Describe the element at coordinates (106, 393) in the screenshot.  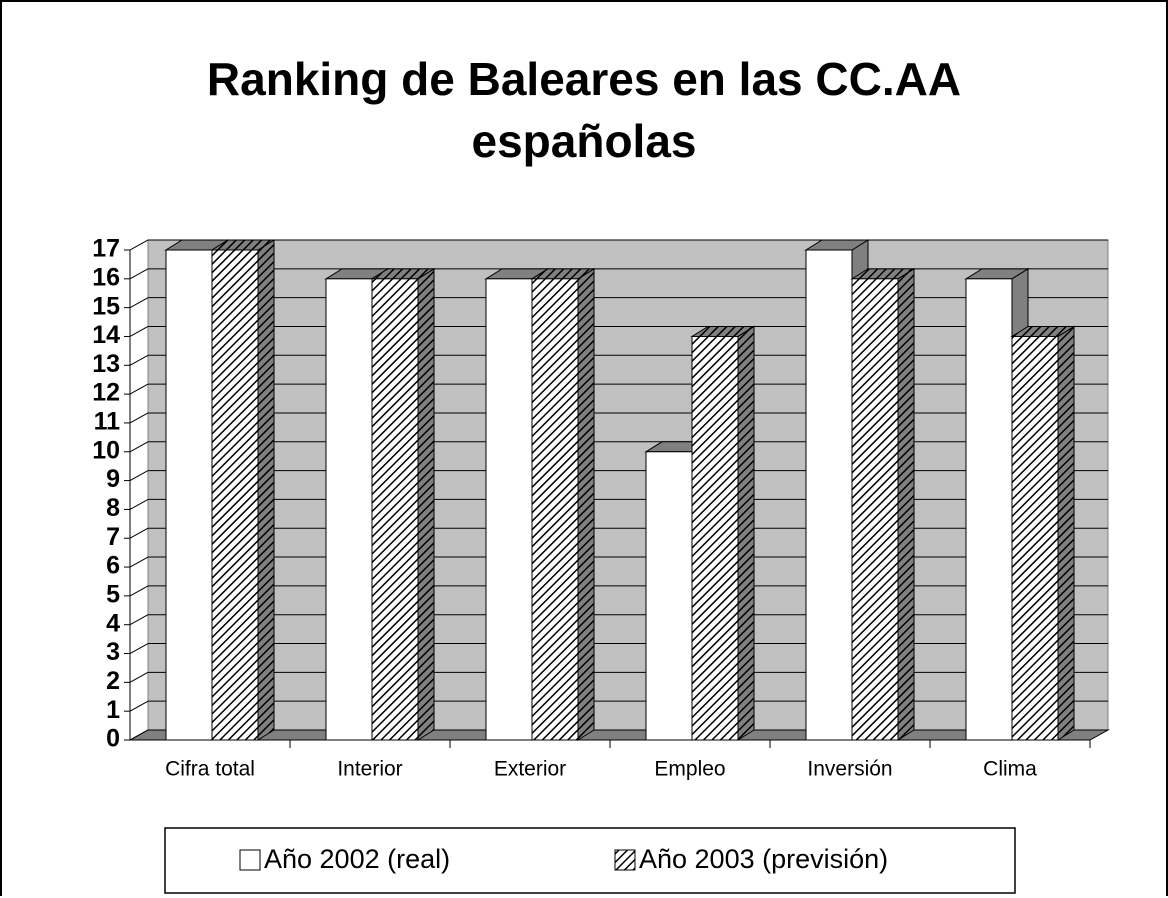
I see `y-tick-label: 12` at that location.